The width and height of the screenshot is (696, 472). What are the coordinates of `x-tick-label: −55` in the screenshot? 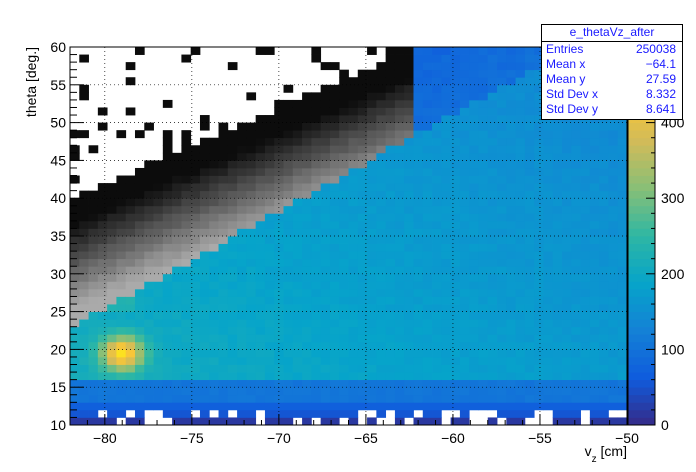 It's located at (540, 438).